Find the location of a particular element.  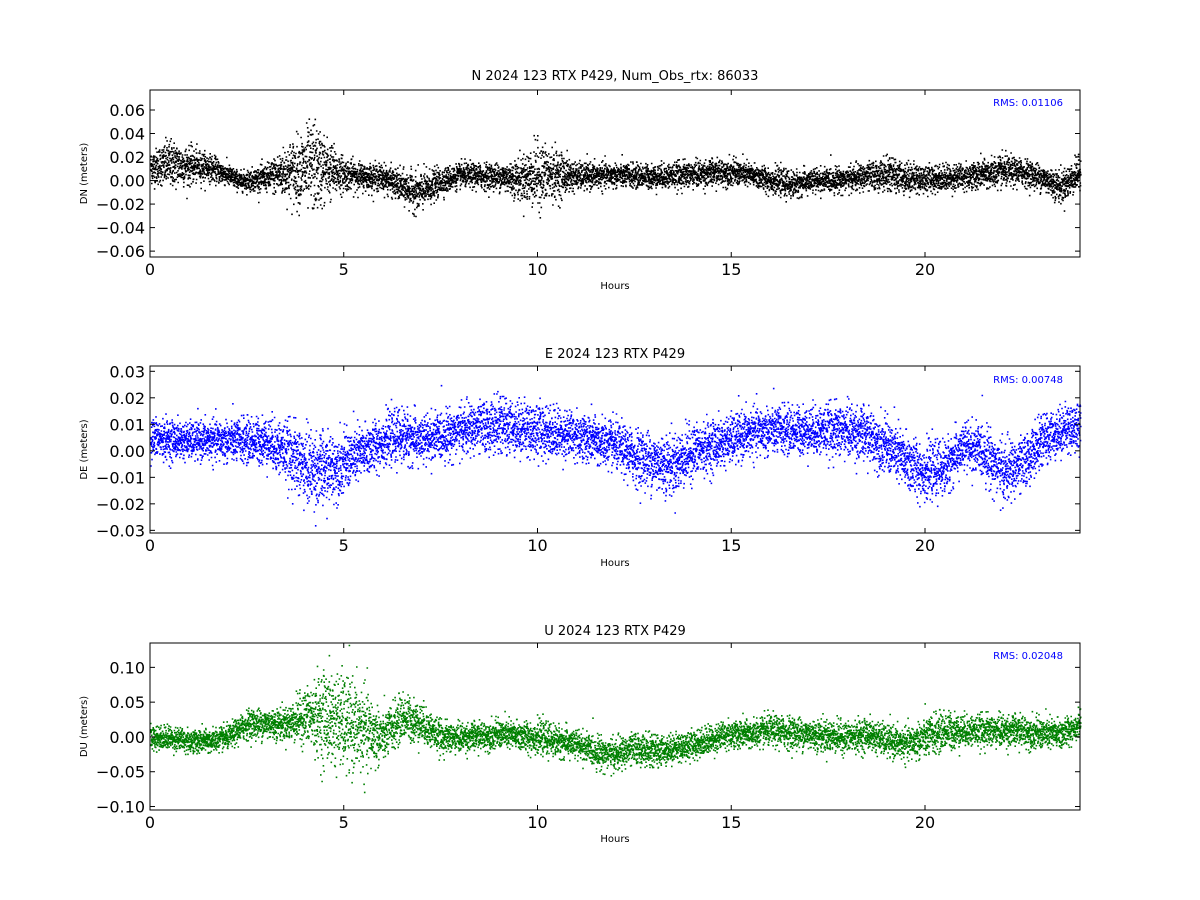

up-x-tick-label: 15 is located at coordinates (731, 822).